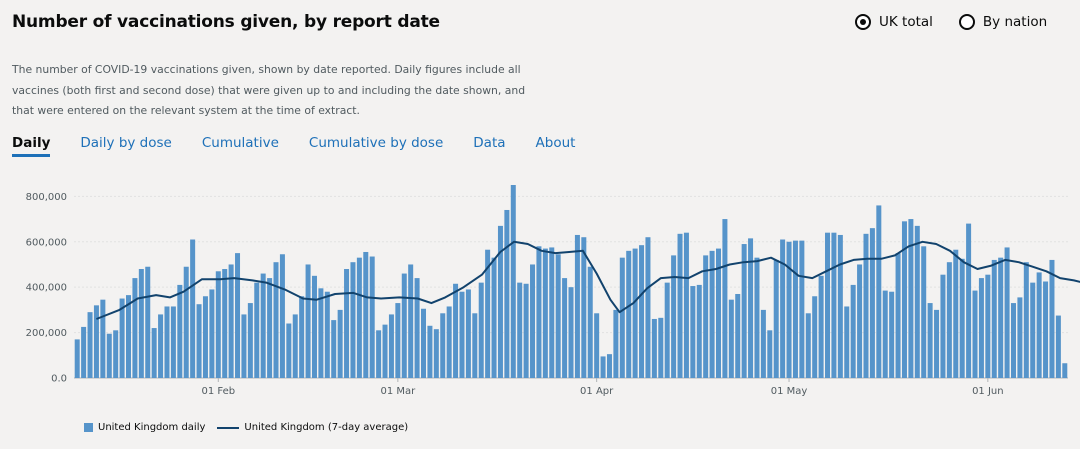 This screenshot has height=449, width=1080. What do you see at coordinates (1002, 22) in the screenshot?
I see `radio-by-nation: By nation` at bounding box center [1002, 22].